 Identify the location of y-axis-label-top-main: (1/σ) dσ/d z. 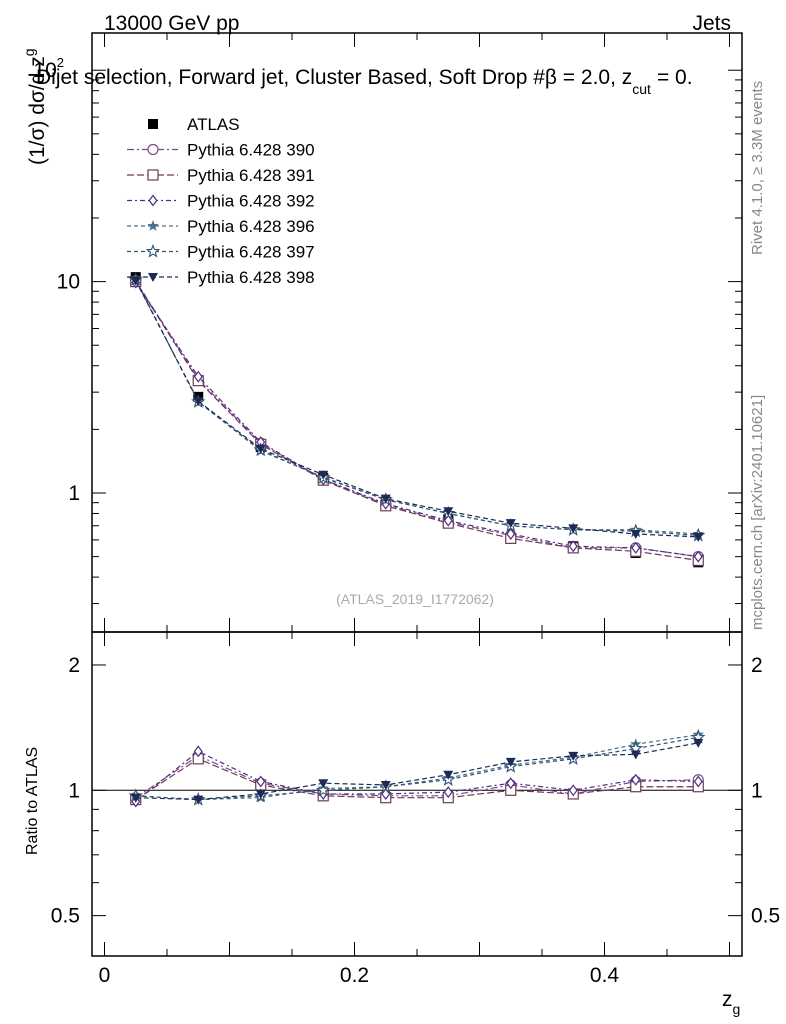
(37, 110).